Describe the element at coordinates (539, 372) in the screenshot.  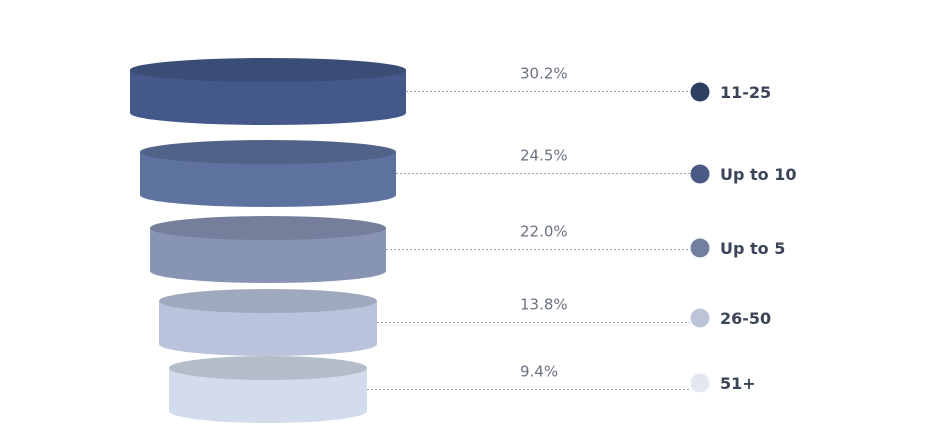
I see `data-label: 9.4%` at that location.